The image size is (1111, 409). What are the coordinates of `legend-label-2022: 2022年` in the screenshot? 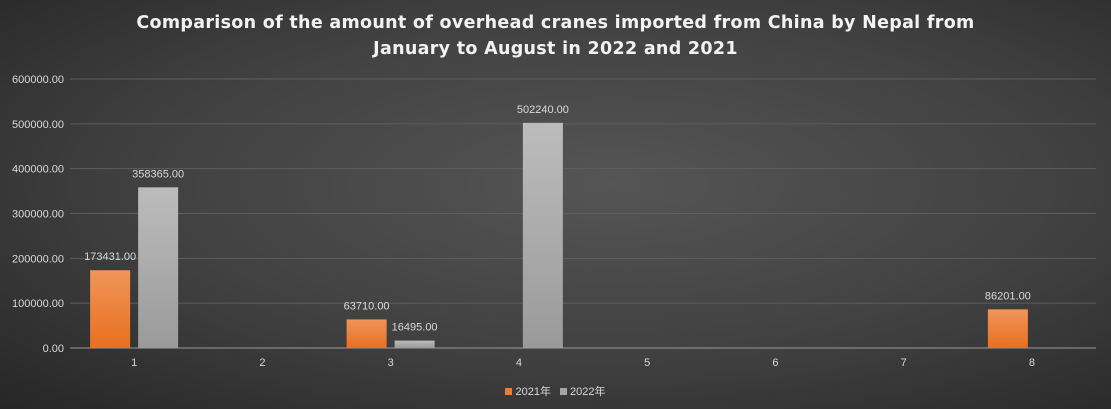 It's located at (588, 392).